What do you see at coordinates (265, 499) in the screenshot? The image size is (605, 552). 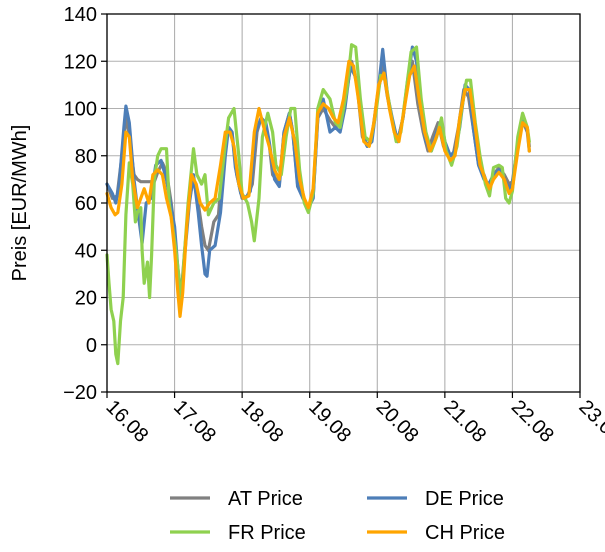 I see `legend-label: AT Price` at bounding box center [265, 499].